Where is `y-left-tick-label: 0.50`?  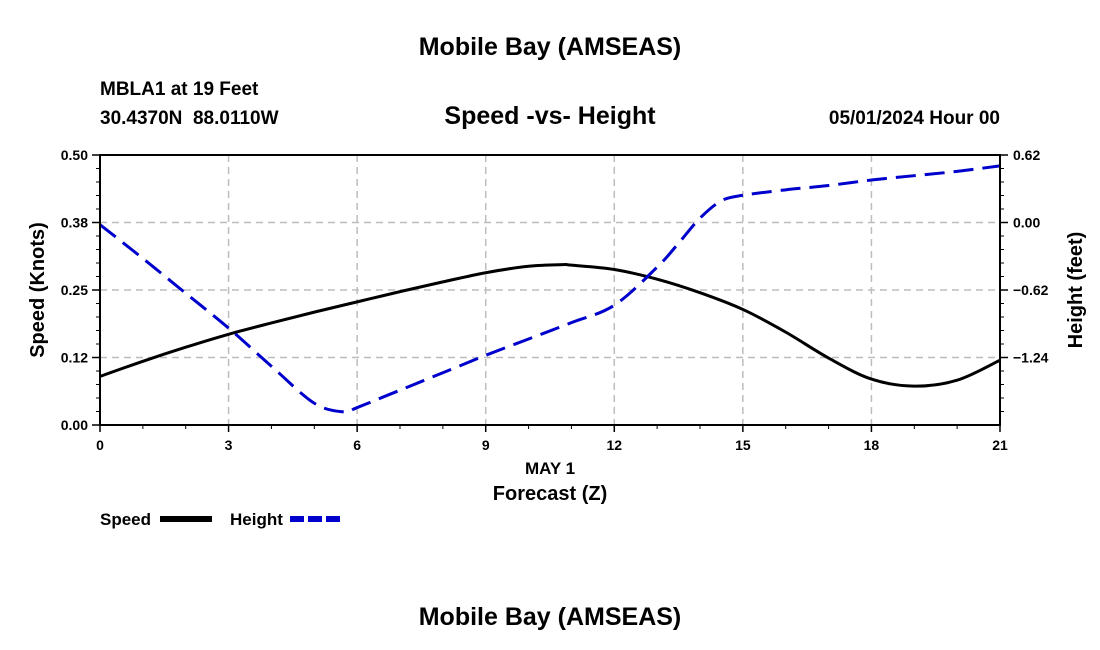 y-left-tick-label: 0.50 is located at coordinates (74, 155).